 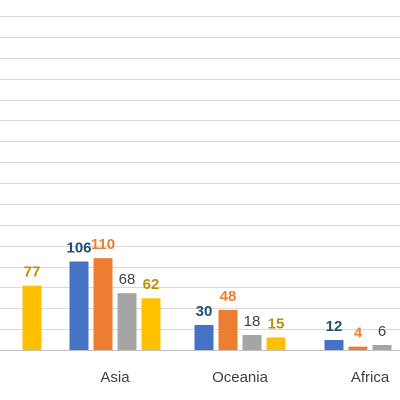 I want to click on category-labels: ericaAsiaOceaniaAfrica, so click(x=245, y=377).